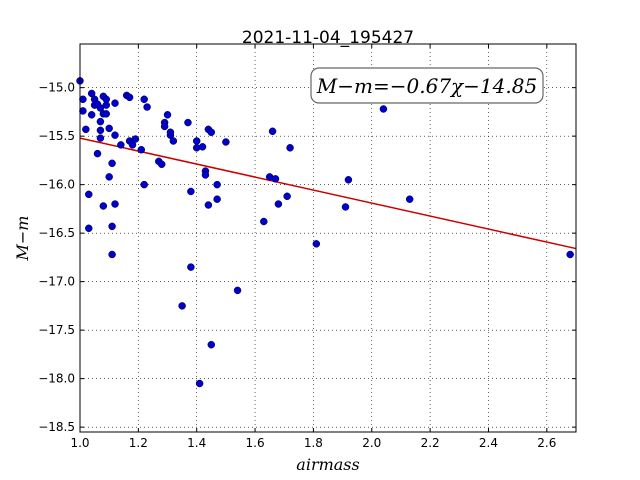 The width and height of the screenshot is (640, 480). Describe the element at coordinates (79, 443) in the screenshot. I see `x-tick-label: 1.0` at that location.